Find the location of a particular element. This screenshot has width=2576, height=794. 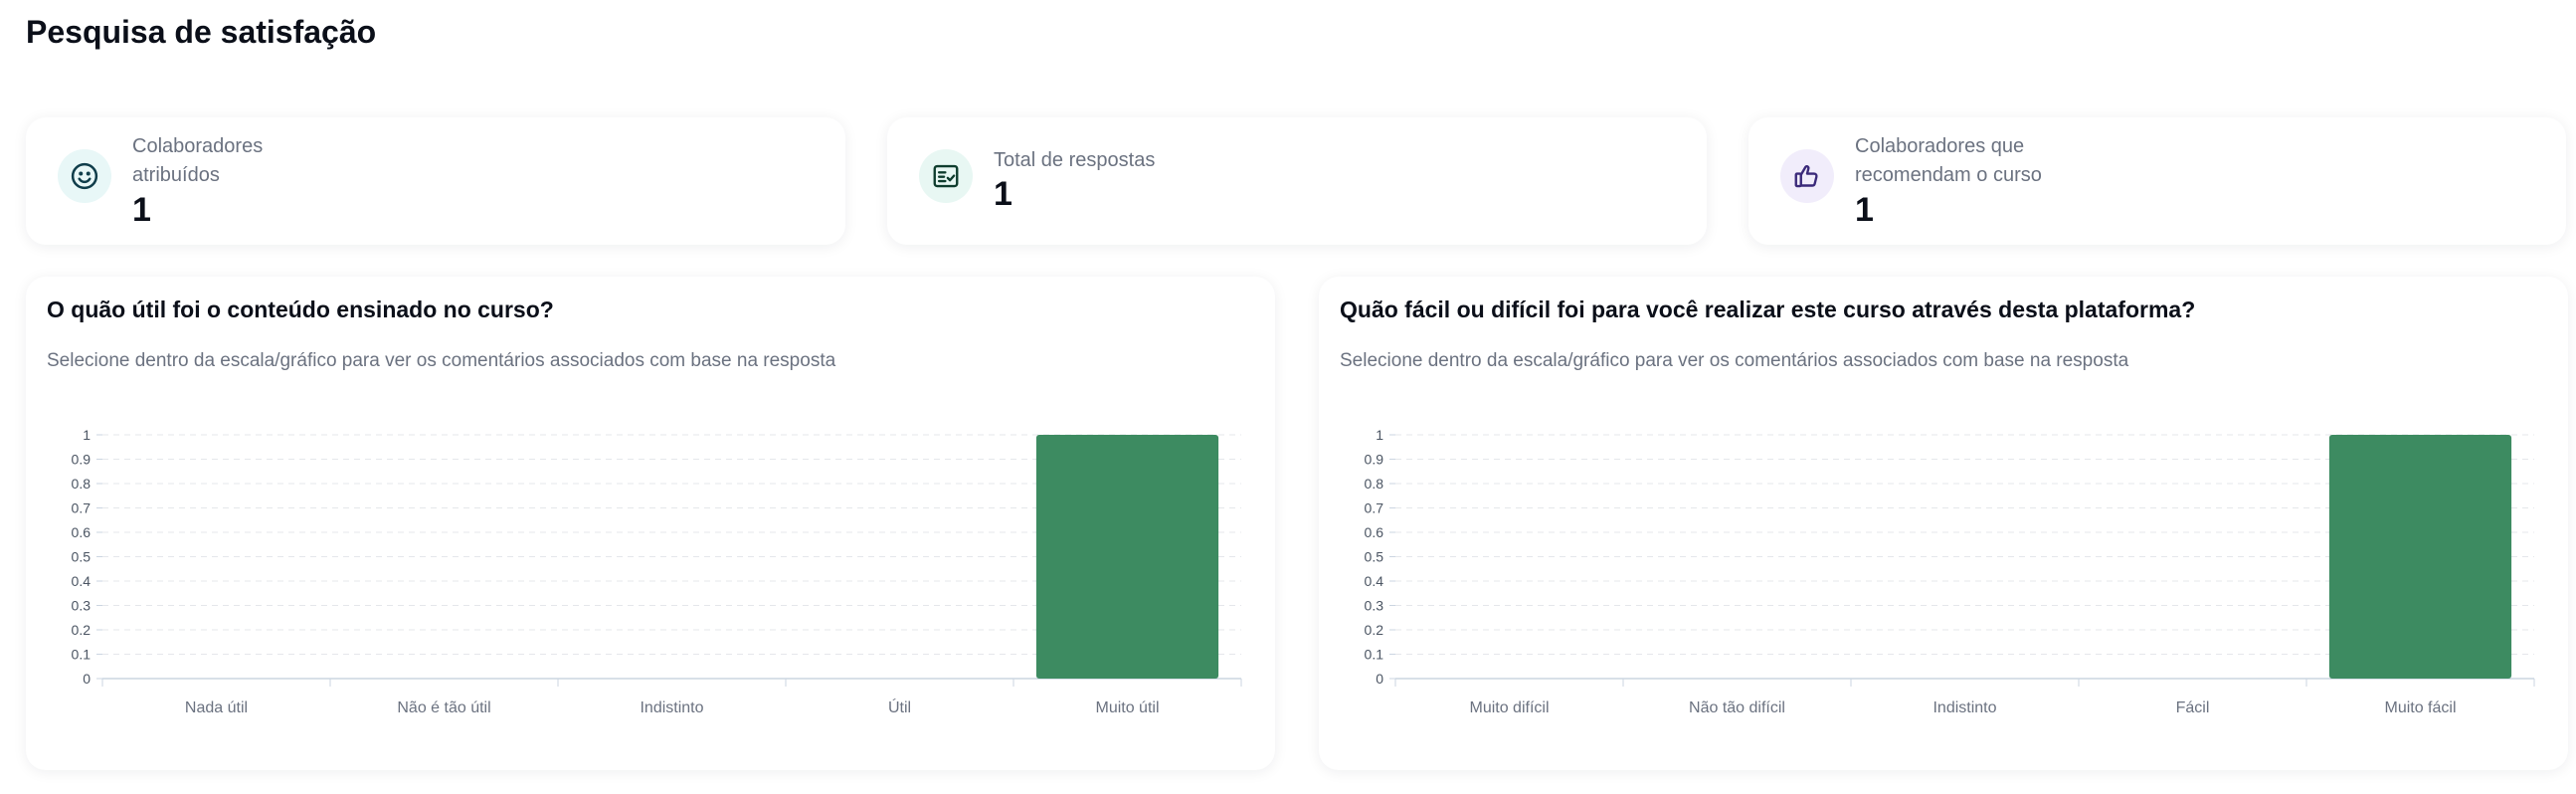

stat-card-responses: Total de respostas 1 is located at coordinates (1297, 181).